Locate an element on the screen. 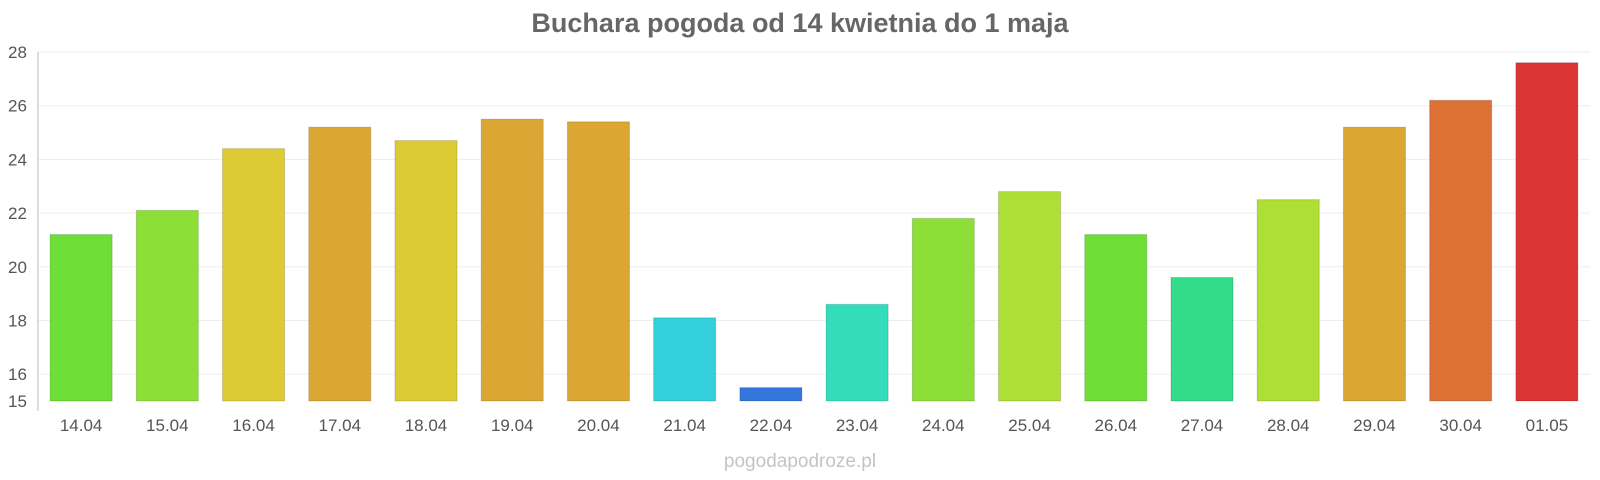  x-tick-label: 23.04 is located at coordinates (857, 425).